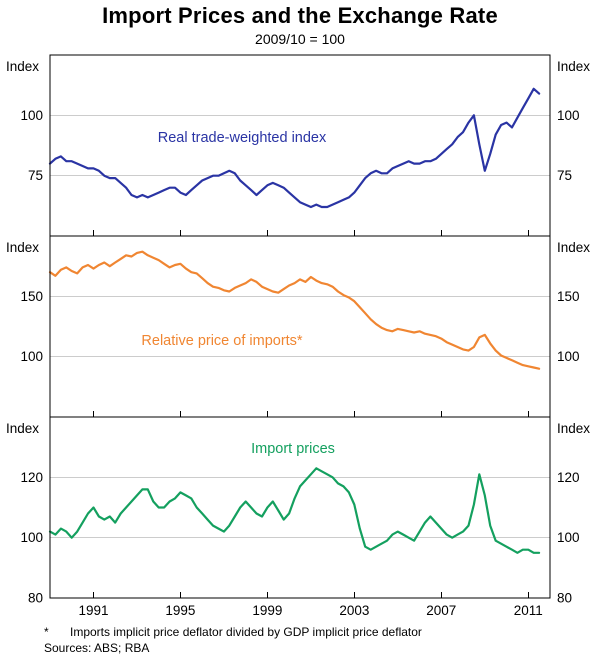 The image size is (600, 663). What do you see at coordinates (31, 477) in the screenshot?
I see `y-tick-label-left: 120` at bounding box center [31, 477].